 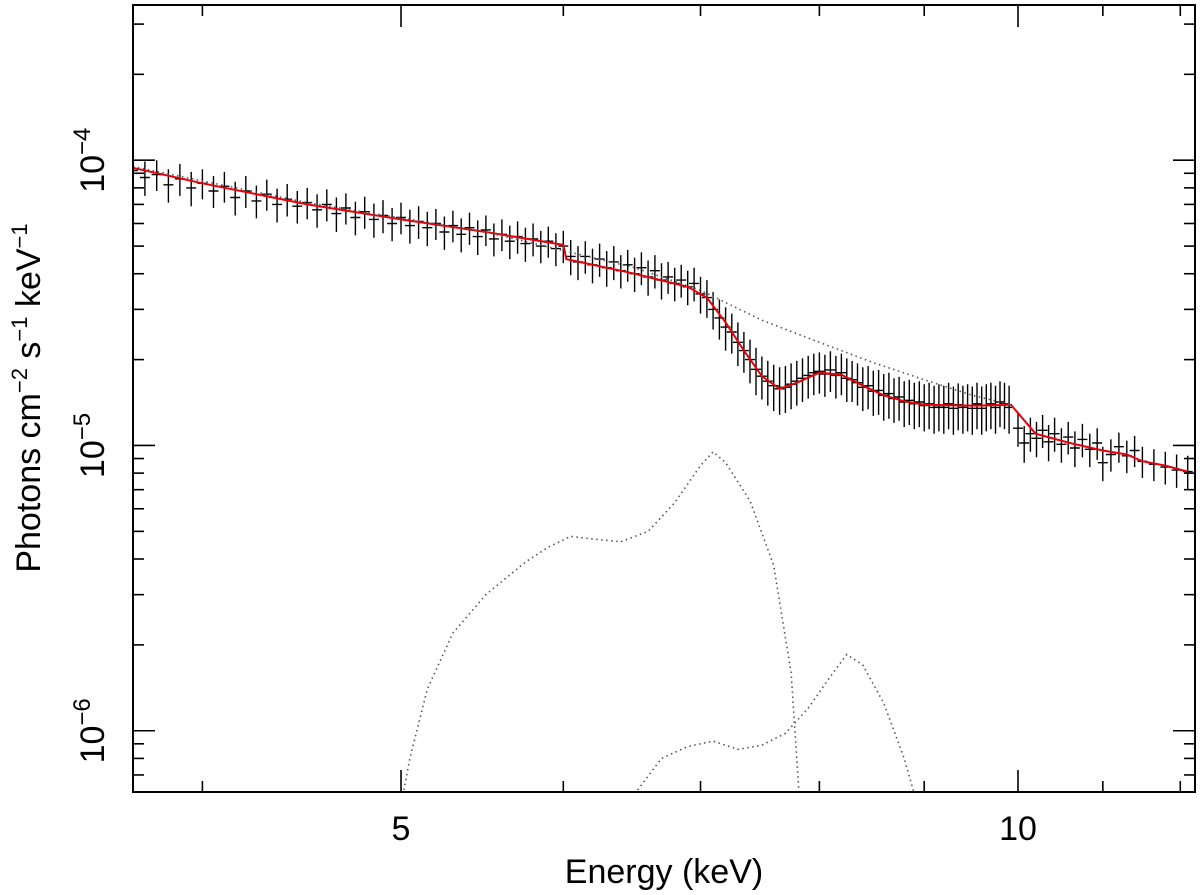 What do you see at coordinates (90, 730) in the screenshot?
I see `y-tick-label: 10−6` at bounding box center [90, 730].